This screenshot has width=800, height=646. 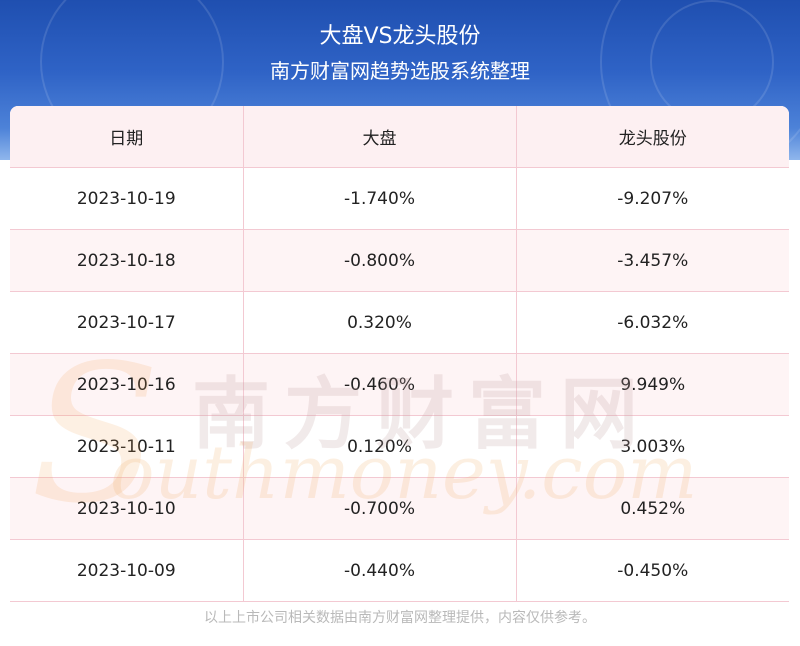 I want to click on page-title: 大盘VS龙头股份, so click(x=400, y=36).